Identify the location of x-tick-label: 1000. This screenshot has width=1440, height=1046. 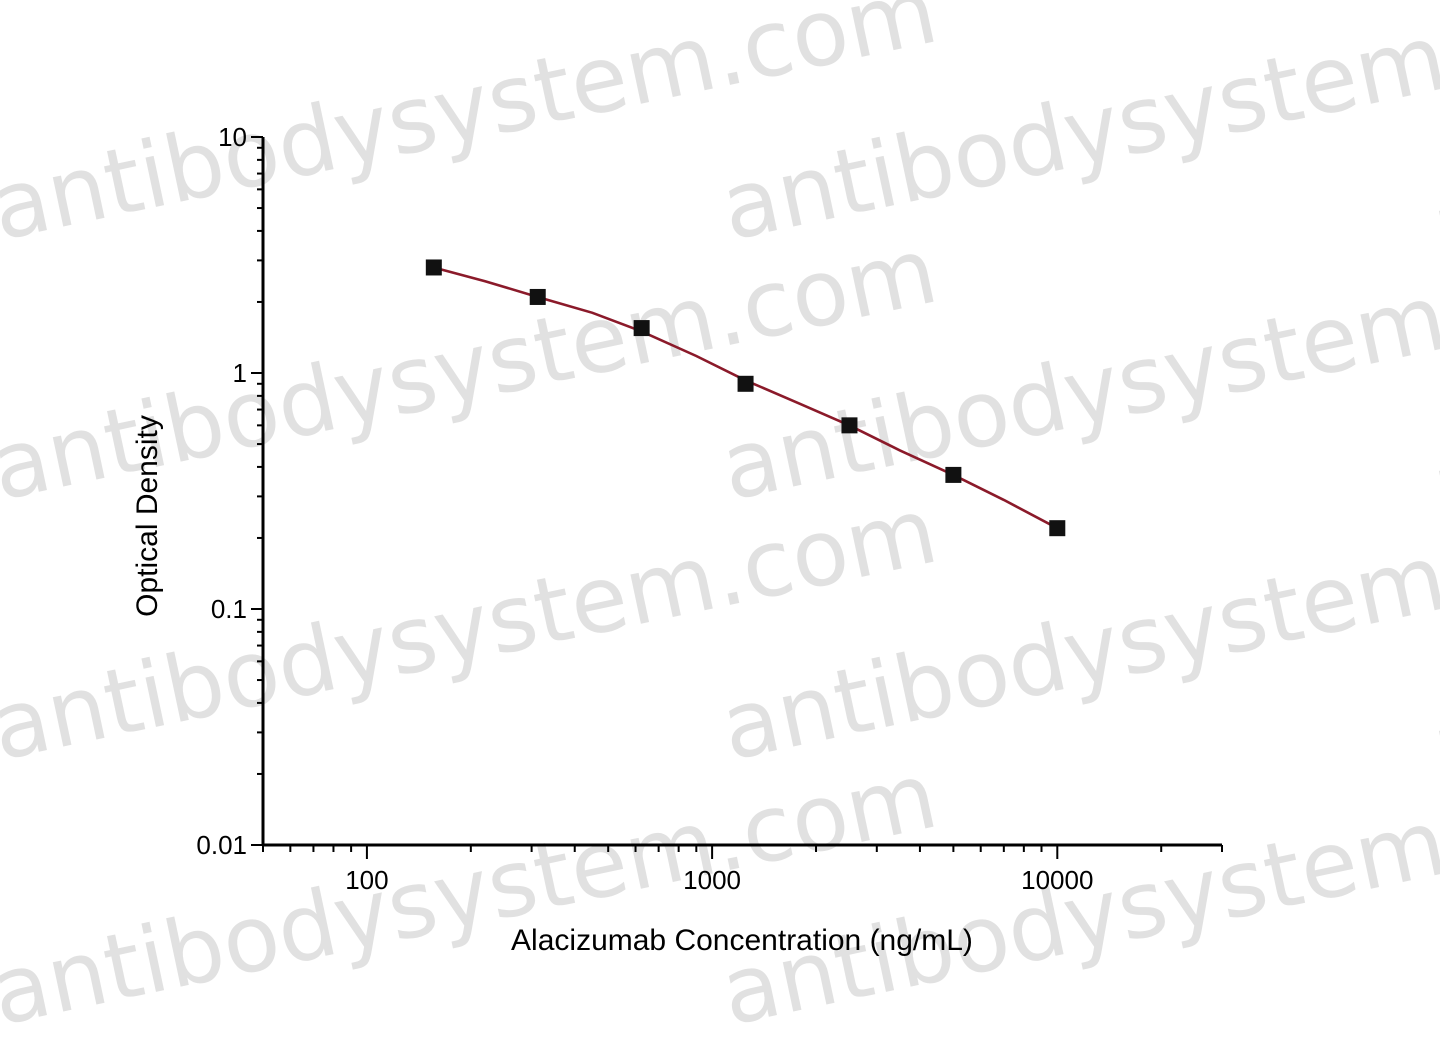
(712, 880).